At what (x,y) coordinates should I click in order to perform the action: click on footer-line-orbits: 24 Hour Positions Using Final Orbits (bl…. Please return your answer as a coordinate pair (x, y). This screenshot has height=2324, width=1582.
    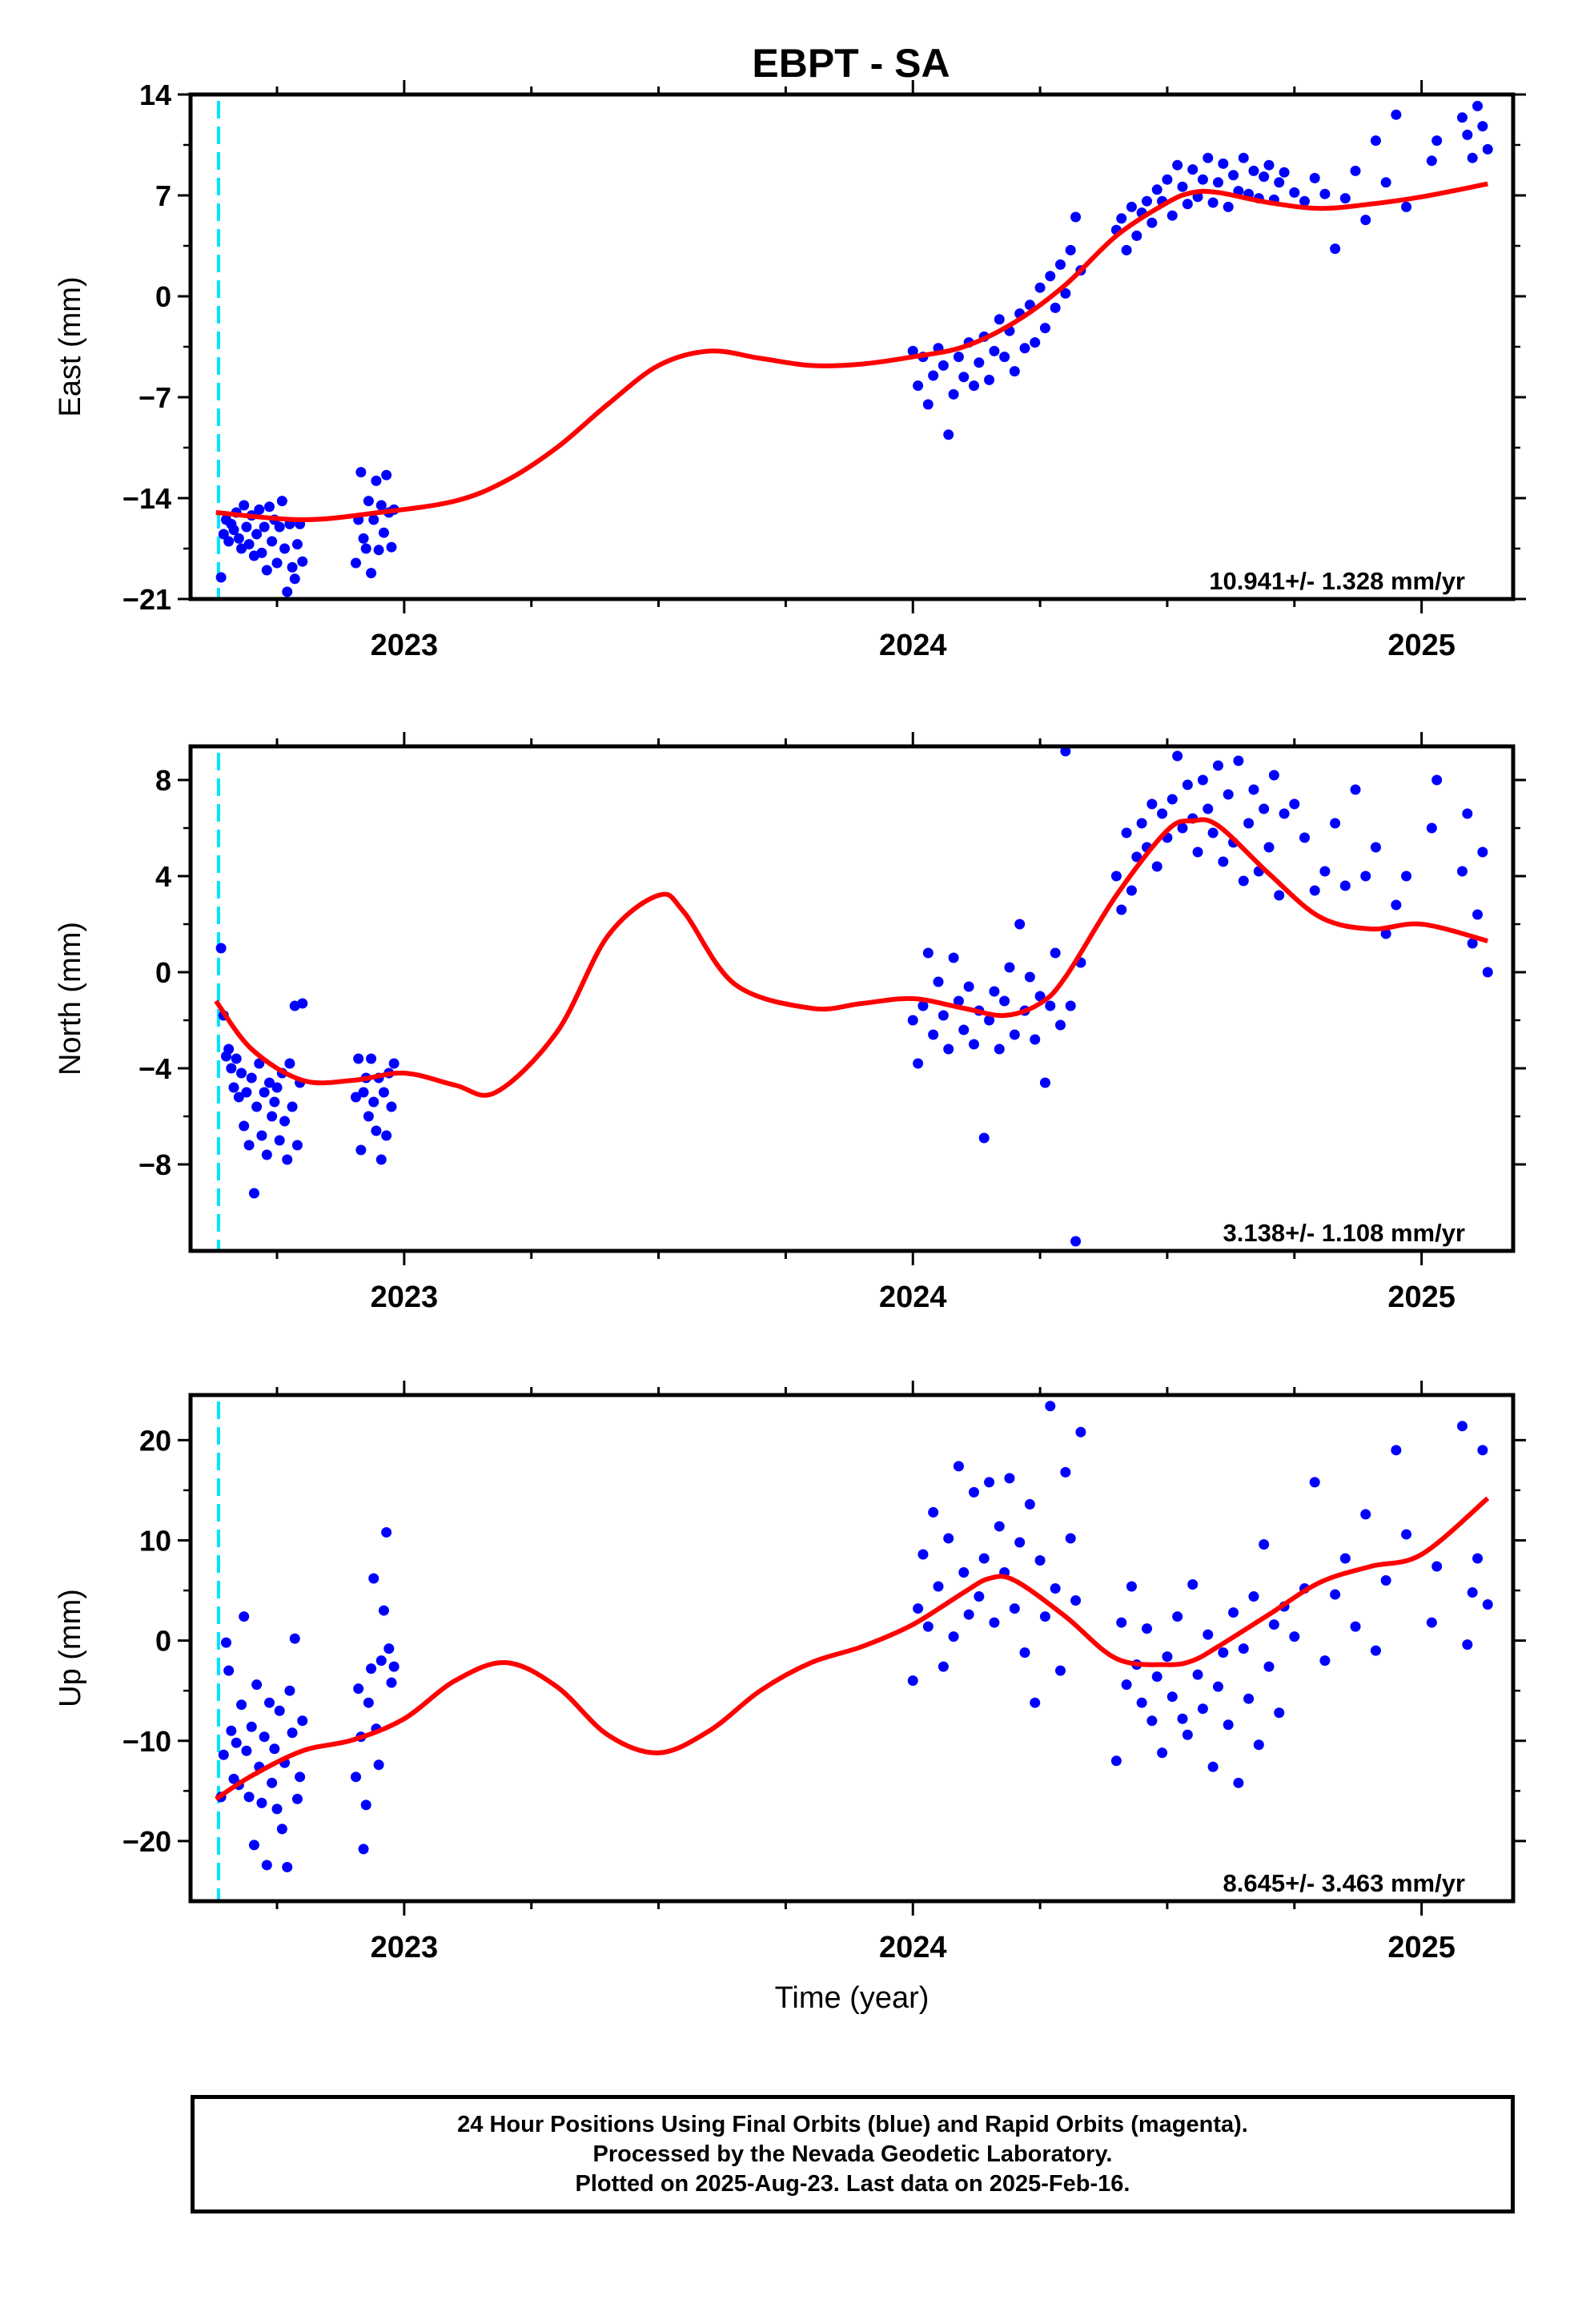
    Looking at the image, I should click on (852, 2124).